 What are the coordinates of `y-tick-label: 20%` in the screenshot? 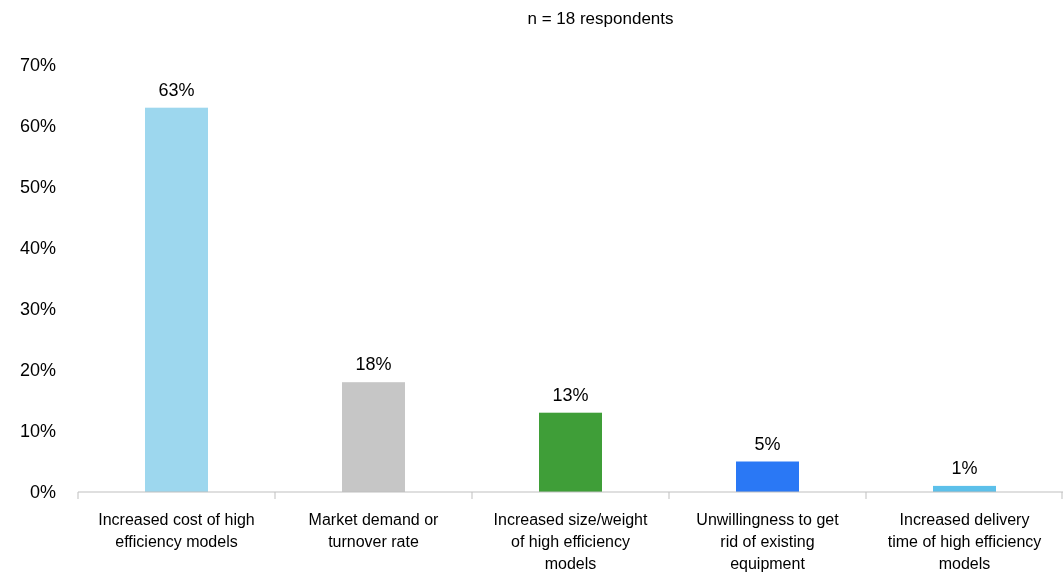 It's located at (37, 370).